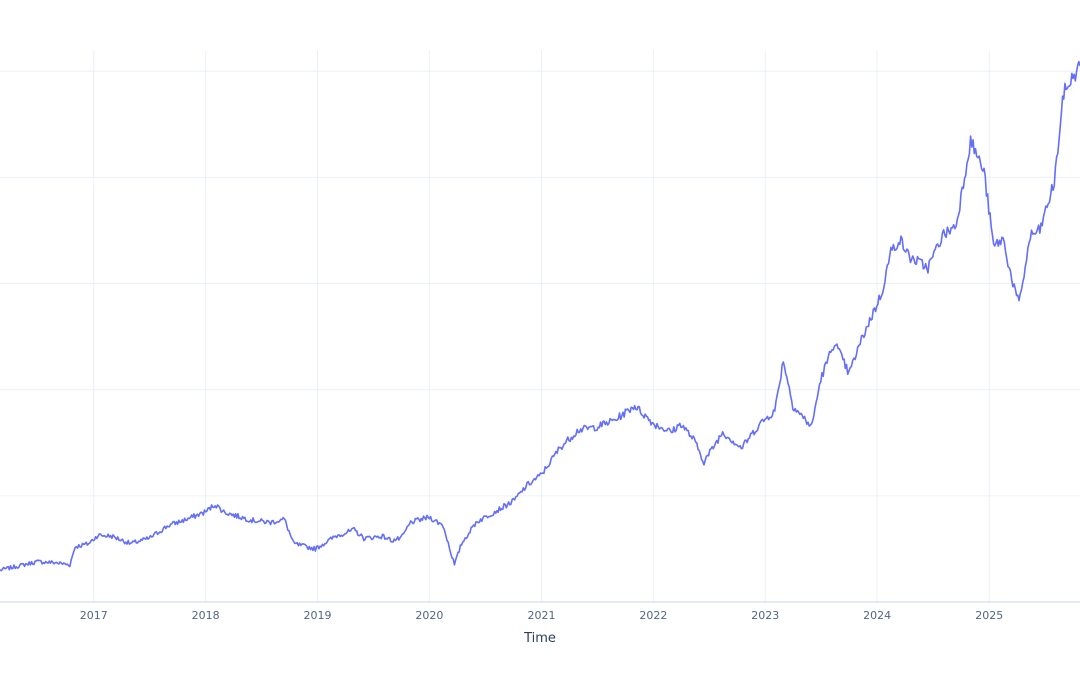  What do you see at coordinates (318, 615) in the screenshot?
I see `x-tick-label: 2019` at bounding box center [318, 615].